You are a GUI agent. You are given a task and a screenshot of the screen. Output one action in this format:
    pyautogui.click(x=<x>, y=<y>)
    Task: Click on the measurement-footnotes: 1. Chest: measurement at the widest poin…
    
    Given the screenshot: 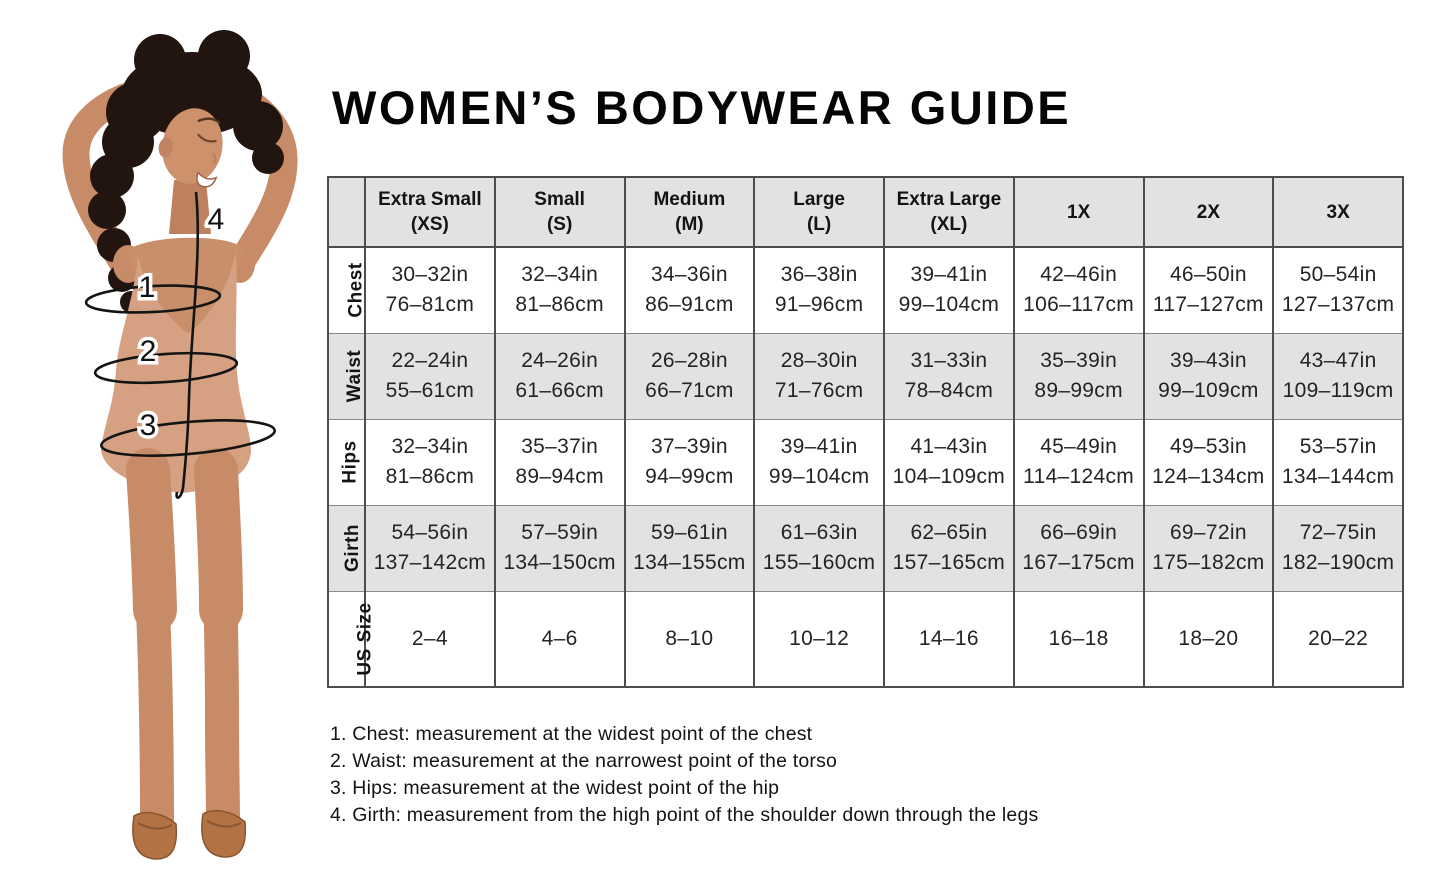 What is the action you would take?
    pyautogui.click(x=684, y=775)
    